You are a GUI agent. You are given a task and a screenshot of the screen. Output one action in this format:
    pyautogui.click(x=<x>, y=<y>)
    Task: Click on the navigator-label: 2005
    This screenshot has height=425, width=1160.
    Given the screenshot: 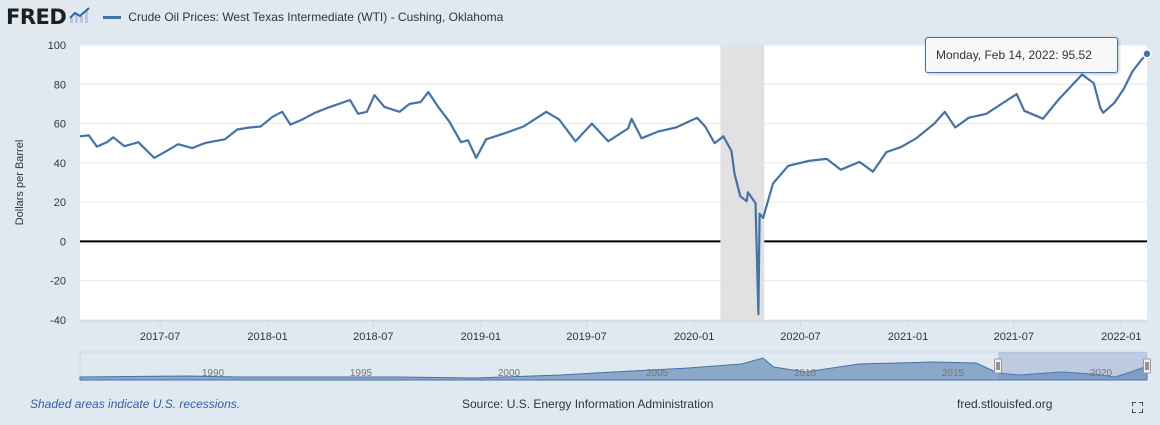 What is the action you would take?
    pyautogui.click(x=657, y=373)
    